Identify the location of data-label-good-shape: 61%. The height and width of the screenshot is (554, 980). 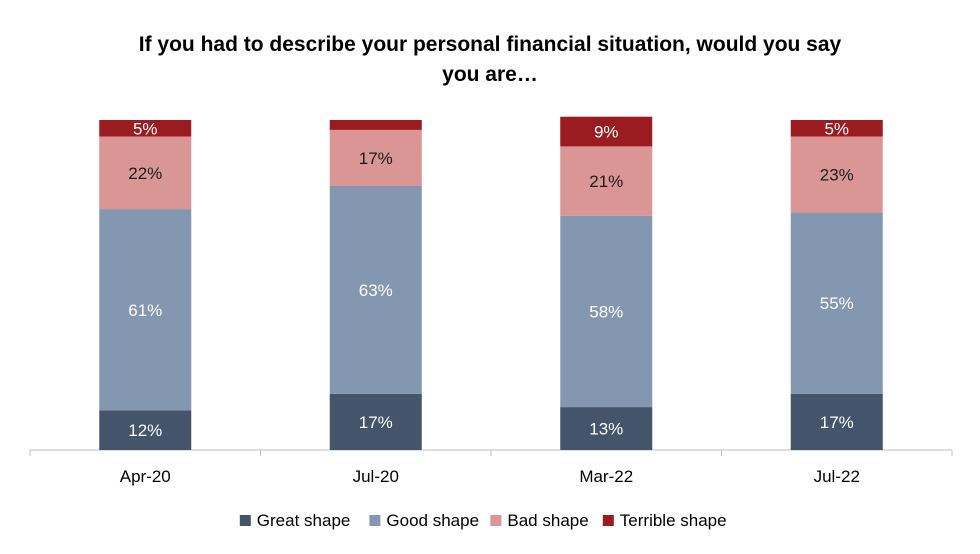
(145, 310).